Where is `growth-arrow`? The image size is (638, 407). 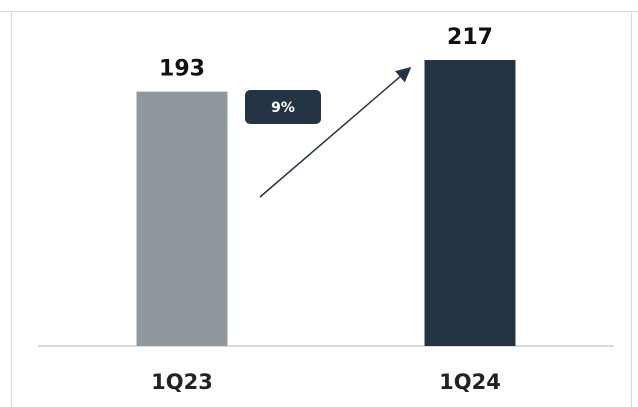 growth-arrow is located at coordinates (335, 132).